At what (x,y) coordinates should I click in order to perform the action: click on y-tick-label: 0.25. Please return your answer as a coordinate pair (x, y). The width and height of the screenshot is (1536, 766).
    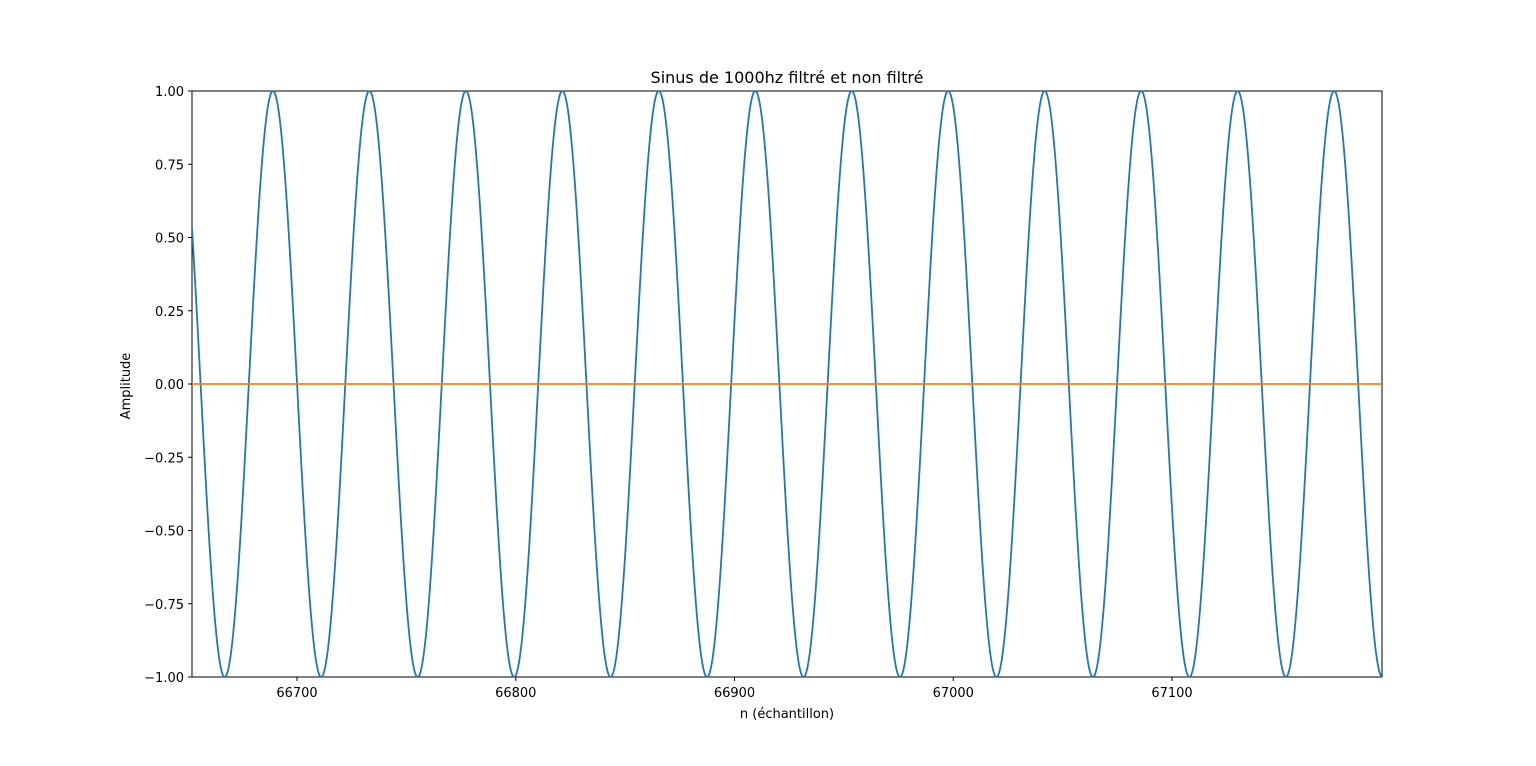
    Looking at the image, I should click on (169, 312).